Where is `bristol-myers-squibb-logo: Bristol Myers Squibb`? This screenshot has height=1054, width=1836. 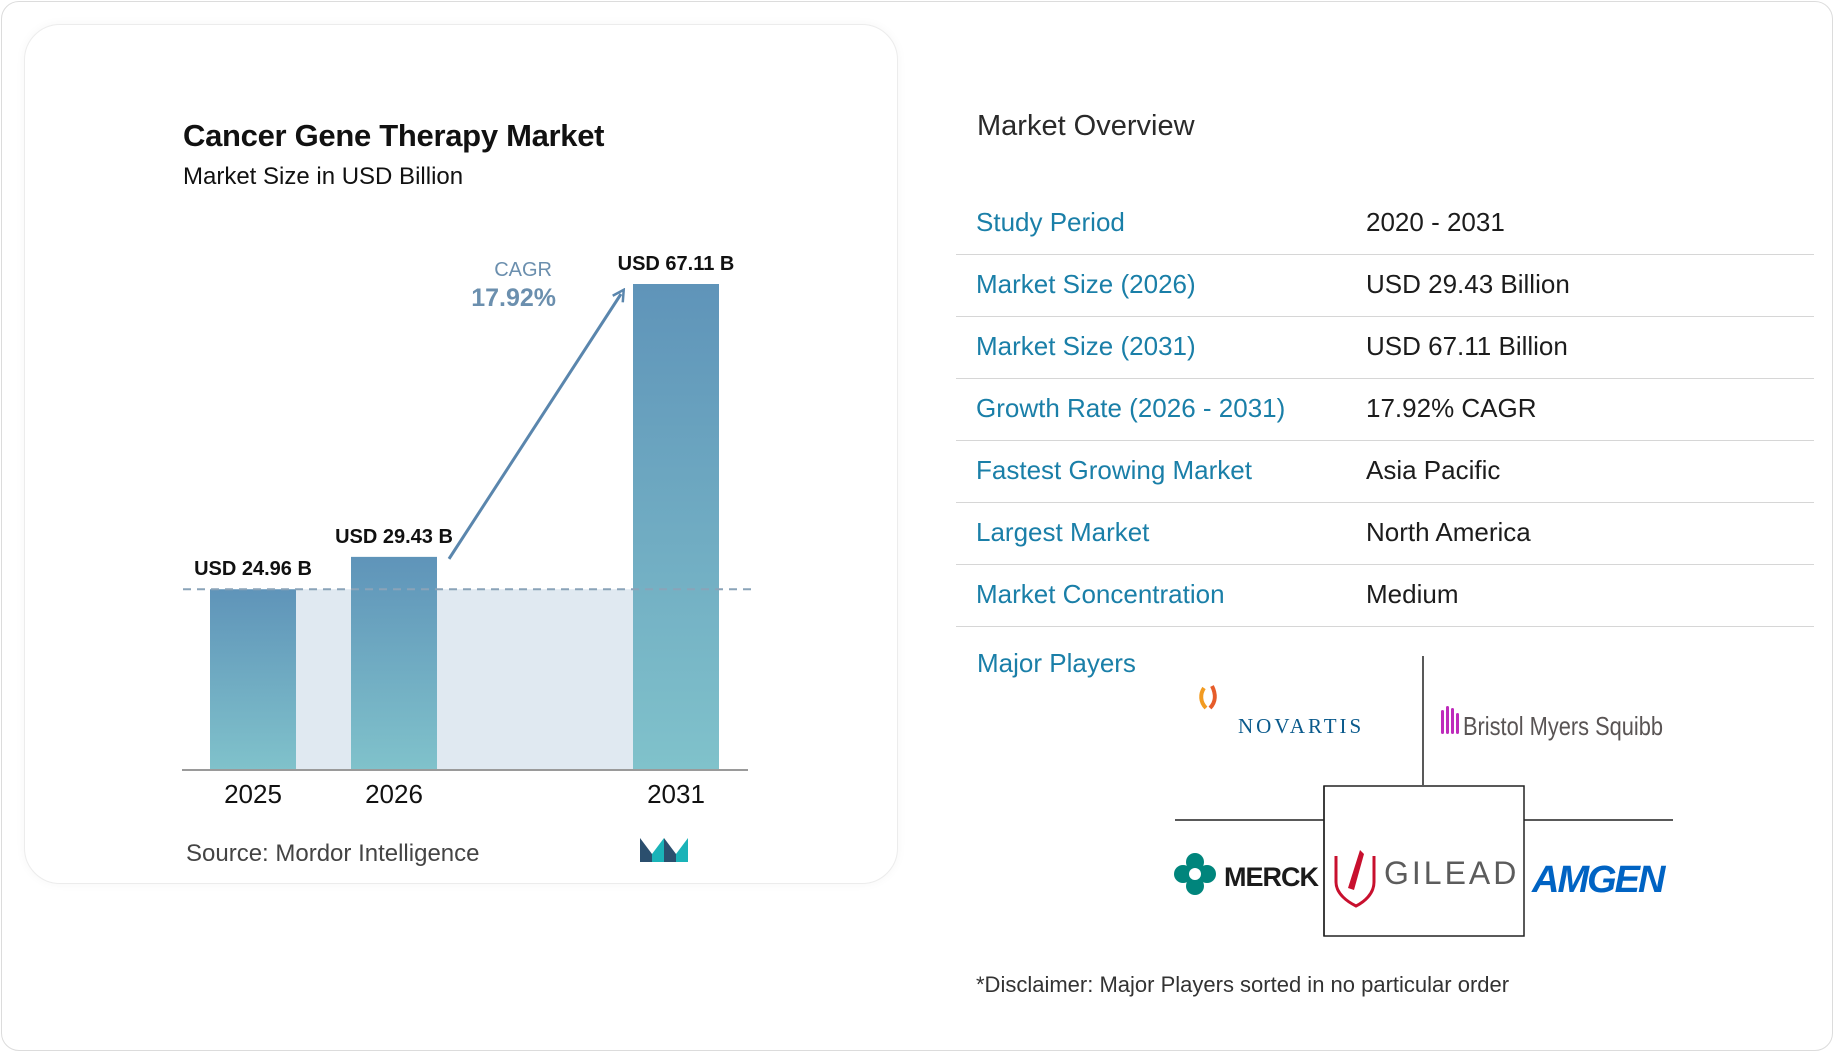
bristol-myers-squibb-logo: Bristol Myers Squibb is located at coordinates (1552, 723).